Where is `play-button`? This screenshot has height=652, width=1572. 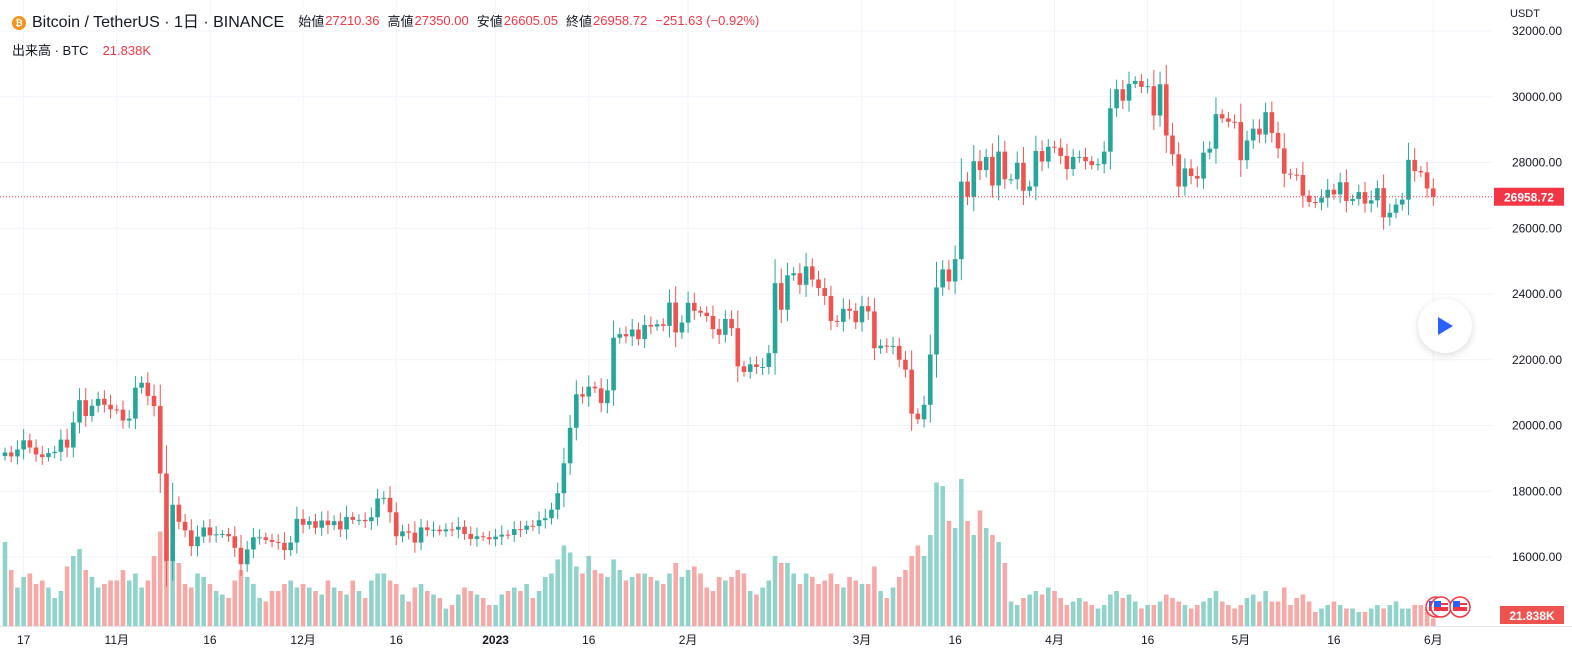
play-button is located at coordinates (1445, 326).